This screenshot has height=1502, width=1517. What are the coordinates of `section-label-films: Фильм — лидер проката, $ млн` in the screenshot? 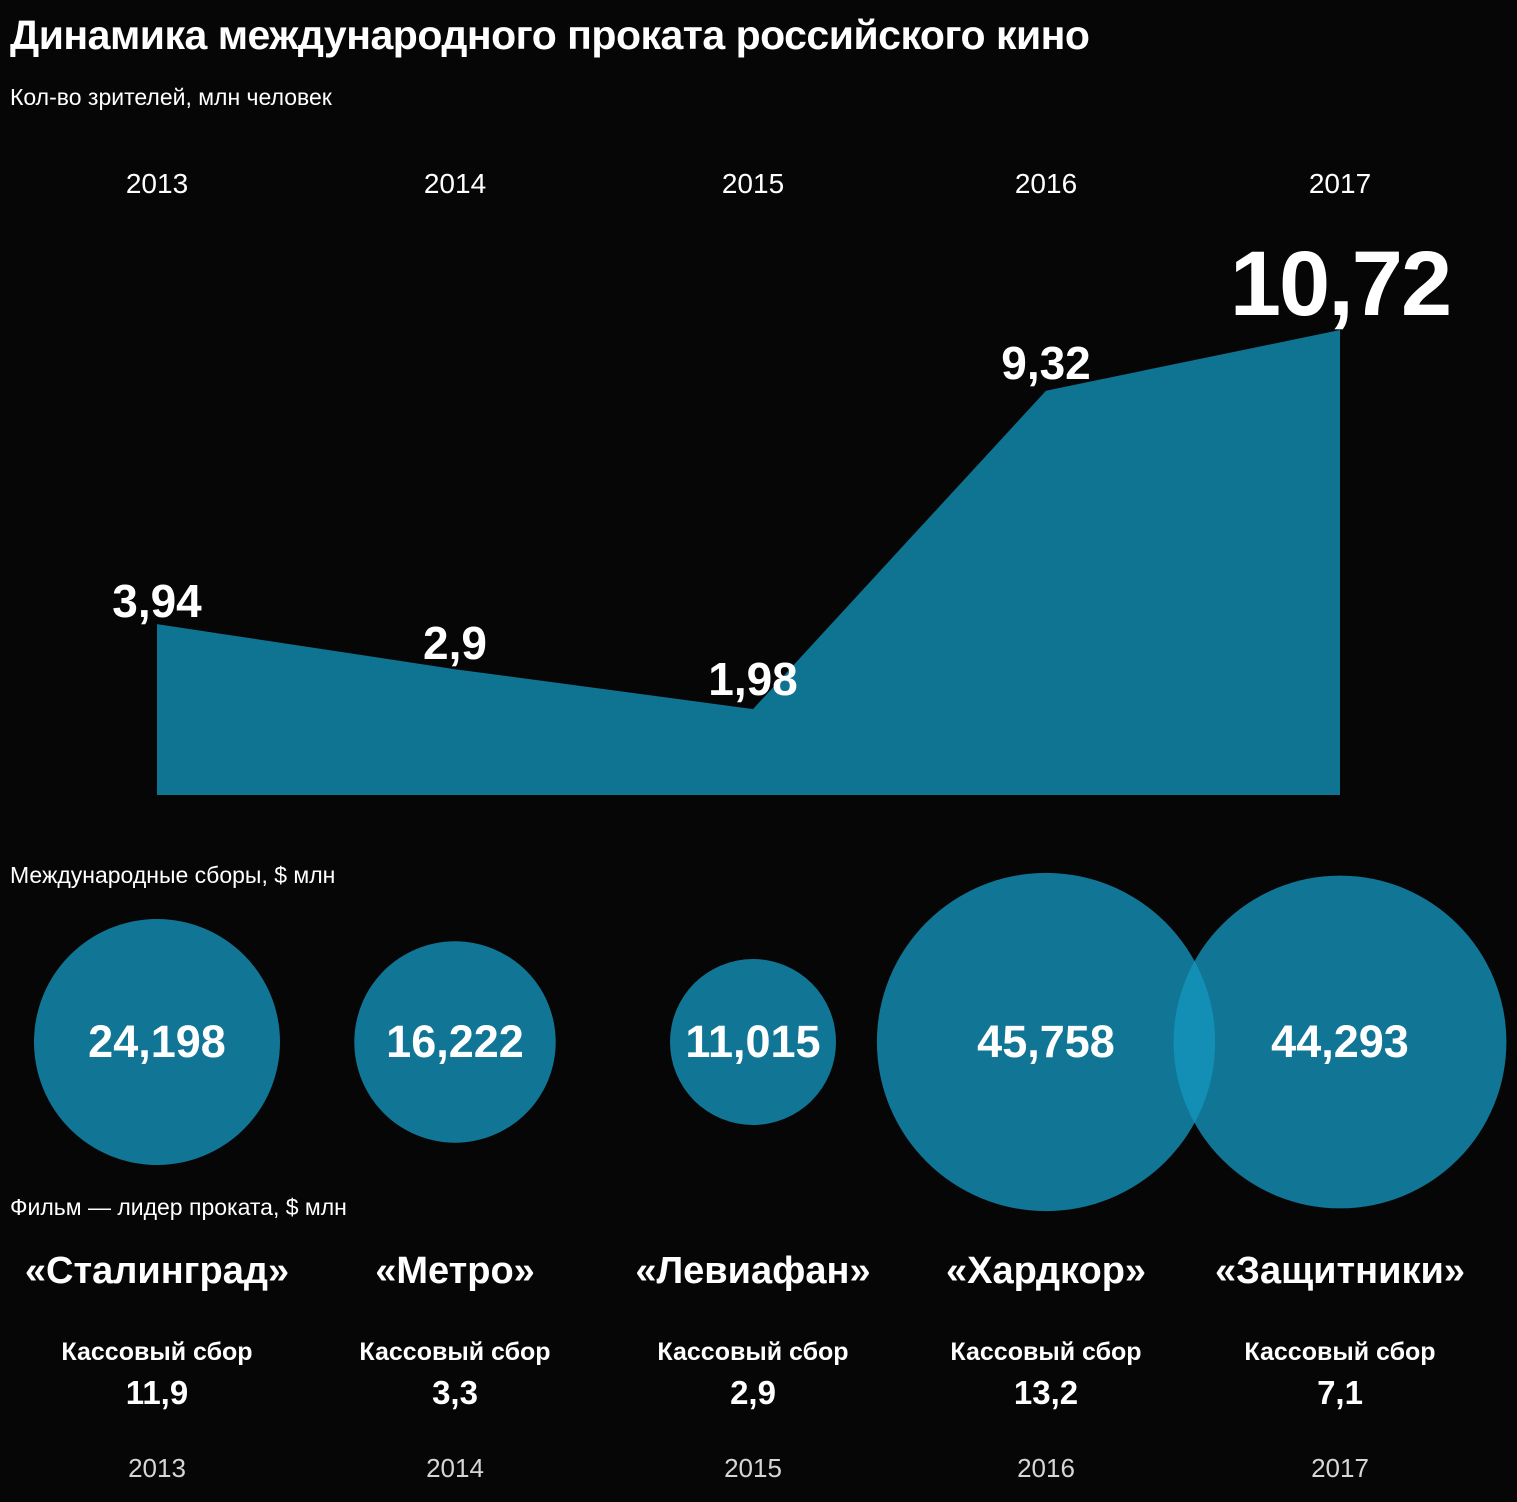 It's located at (178, 1207).